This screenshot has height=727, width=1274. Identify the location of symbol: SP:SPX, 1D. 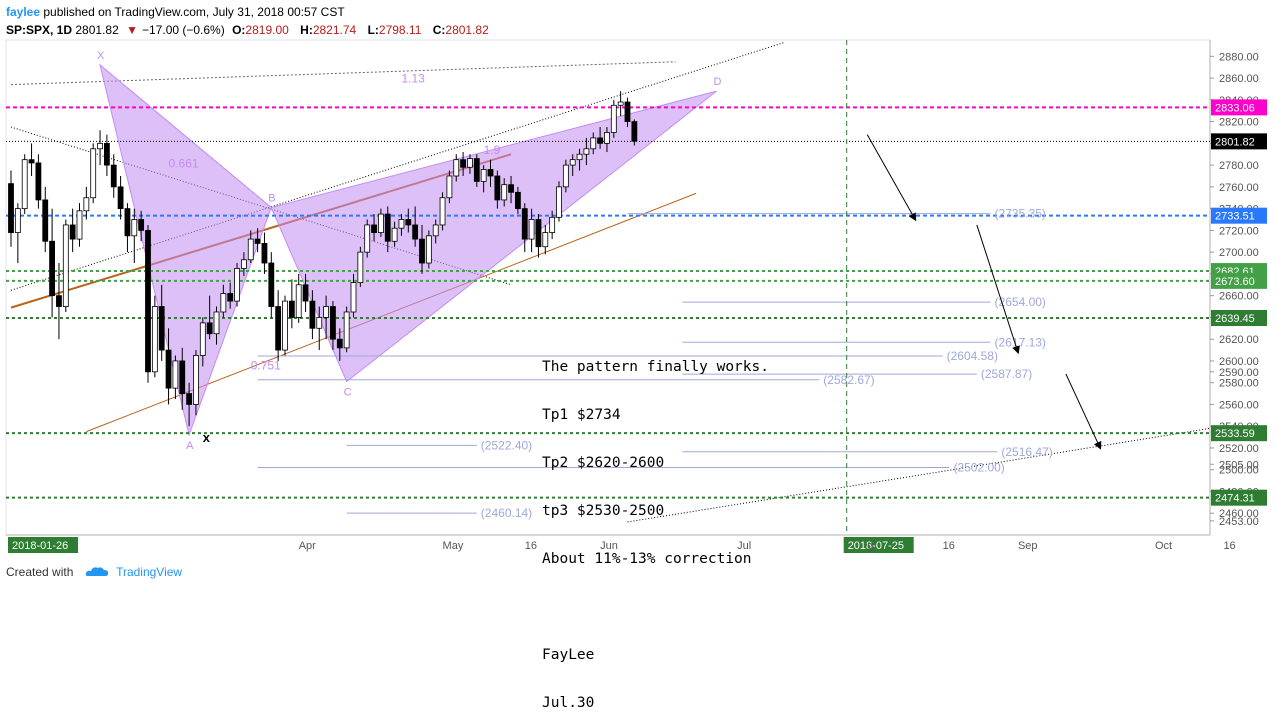
(39, 30).